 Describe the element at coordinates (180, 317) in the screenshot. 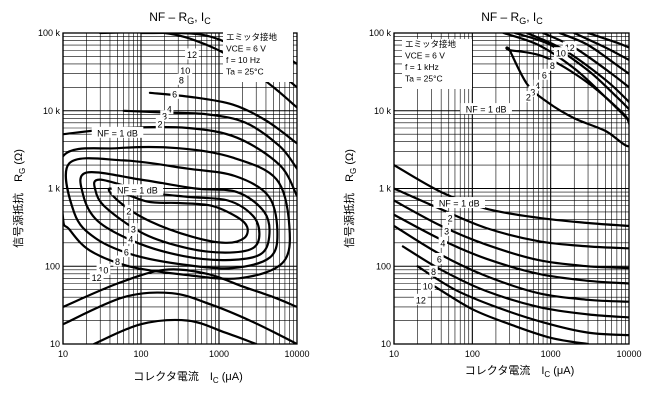

I see `curve-lower-10-db` at that location.